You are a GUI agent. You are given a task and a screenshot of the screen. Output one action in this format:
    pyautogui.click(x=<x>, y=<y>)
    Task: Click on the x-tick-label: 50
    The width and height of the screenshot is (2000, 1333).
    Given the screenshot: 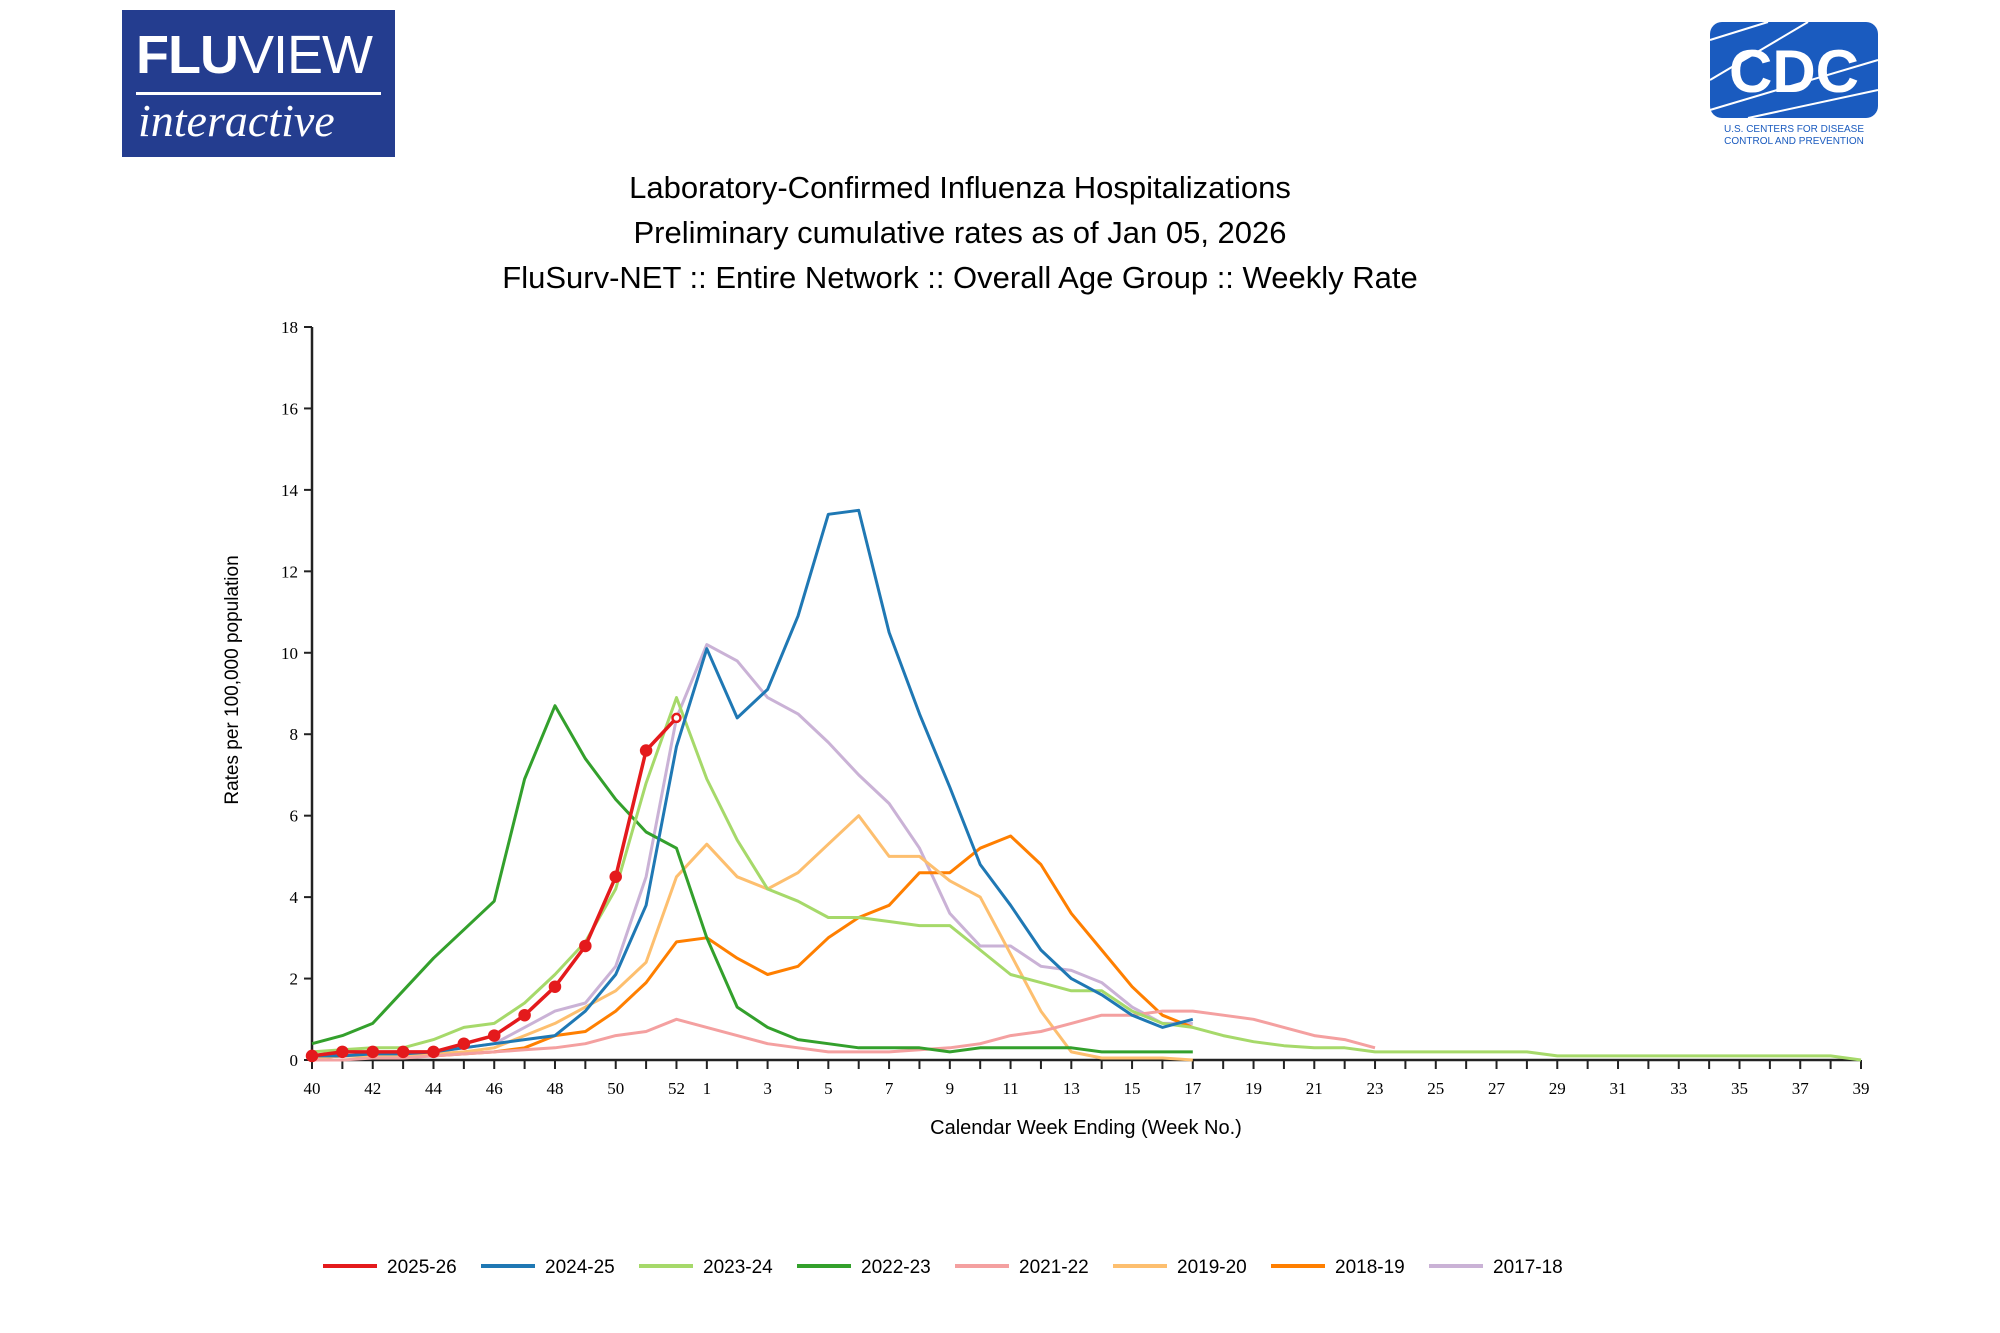 What is the action you would take?
    pyautogui.click(x=615, y=1088)
    